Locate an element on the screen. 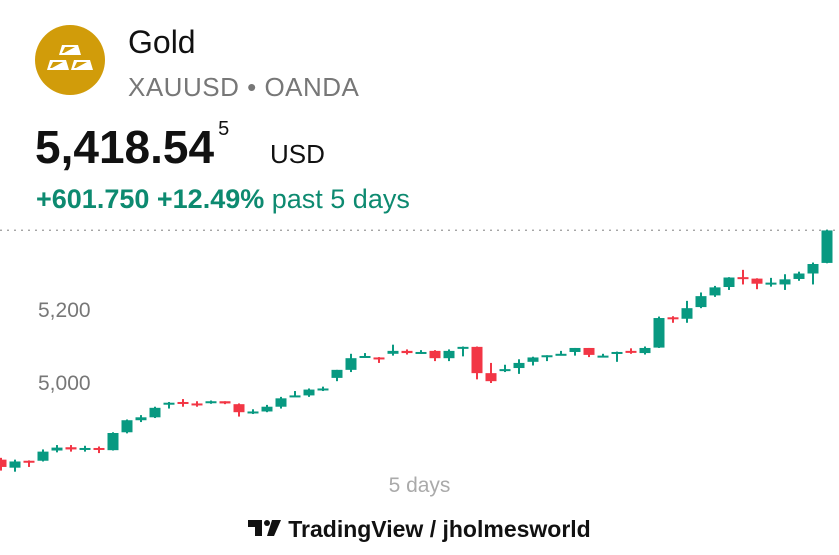  symbol-ticker: XAUUSD is located at coordinates (184, 87).